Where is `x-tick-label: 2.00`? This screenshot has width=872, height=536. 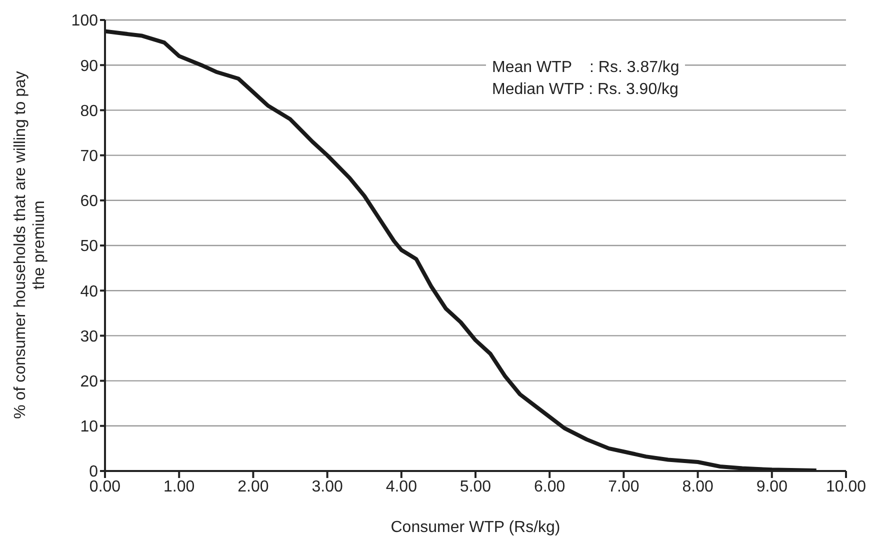
x-tick-label: 2.00 is located at coordinates (253, 487).